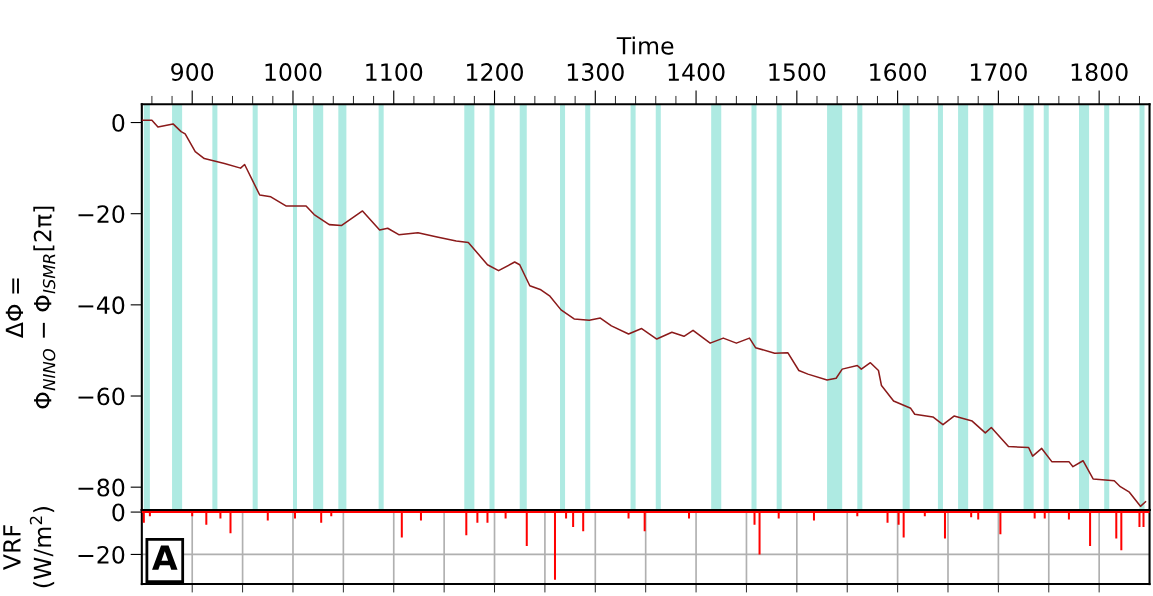 The height and width of the screenshot is (596, 1153). Describe the element at coordinates (30, 307) in the screenshot. I see `text: ΔΦ = Φ$_{NINO}$ − Φ$_{ISMR}$[2π]` at that location.